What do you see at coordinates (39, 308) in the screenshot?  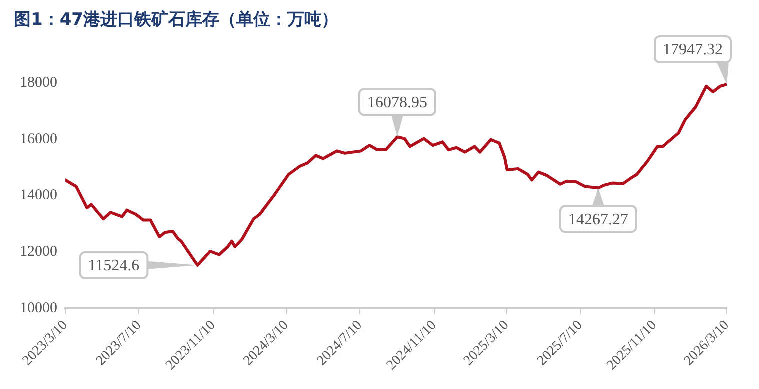 I see `y-tick-label: 10000` at bounding box center [39, 308].